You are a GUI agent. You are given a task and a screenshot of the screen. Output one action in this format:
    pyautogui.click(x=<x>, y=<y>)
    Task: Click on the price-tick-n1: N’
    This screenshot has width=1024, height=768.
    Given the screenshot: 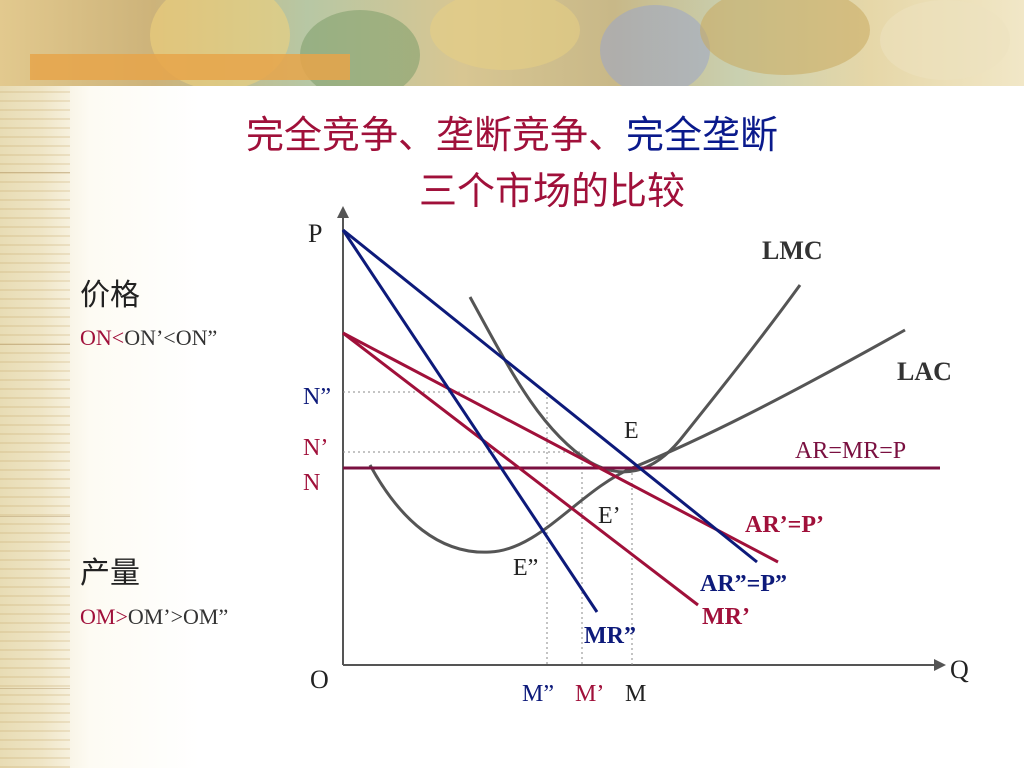 What is the action you would take?
    pyautogui.click(x=315, y=448)
    